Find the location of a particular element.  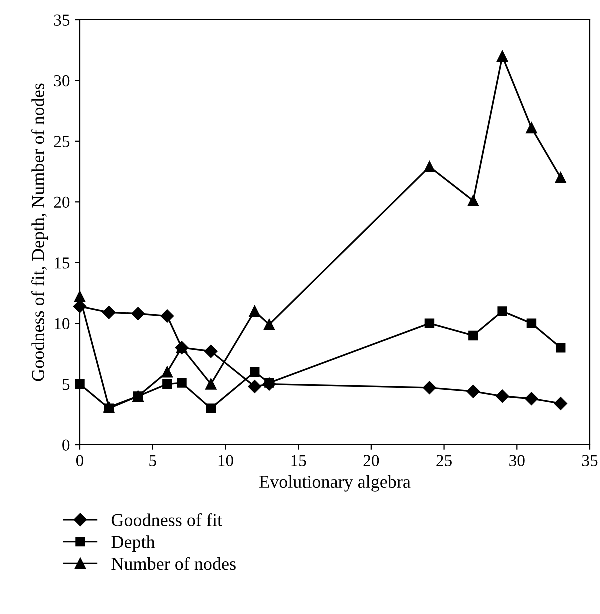

y-tick-label: 25 is located at coordinates (62, 142).